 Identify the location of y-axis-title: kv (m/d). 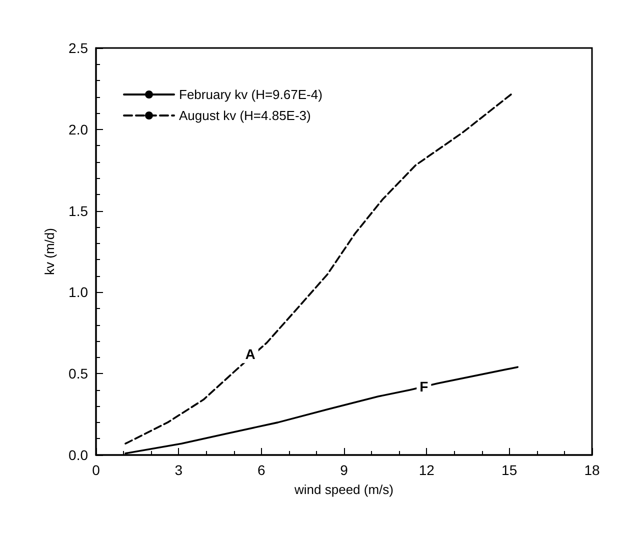
(49, 251).